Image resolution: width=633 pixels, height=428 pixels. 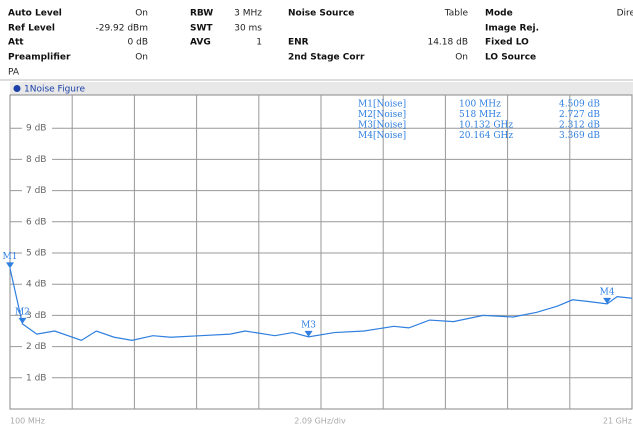 What do you see at coordinates (10, 257) in the screenshot?
I see `marker-label: M1` at bounding box center [10, 257].